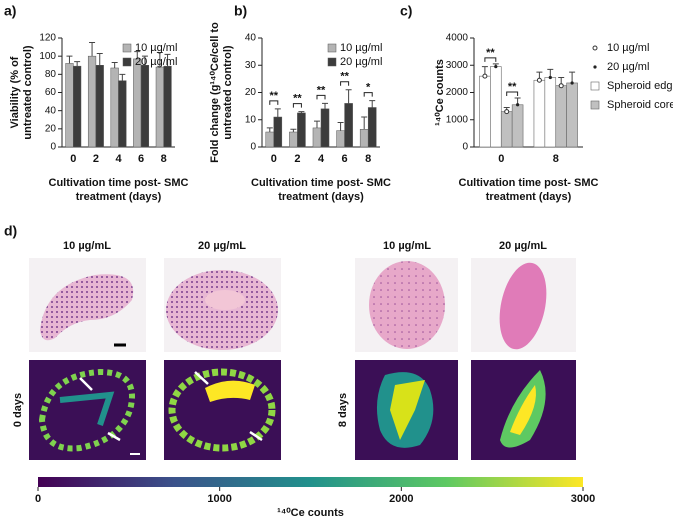  I want to click on row-label: 0 days, so click(18, 410).